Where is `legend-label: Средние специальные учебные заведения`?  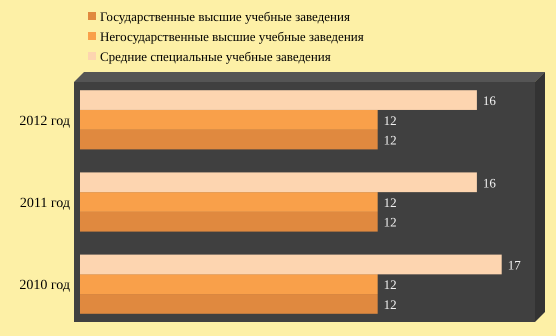
legend-label: Средние специальные учебные заведения is located at coordinates (215, 56).